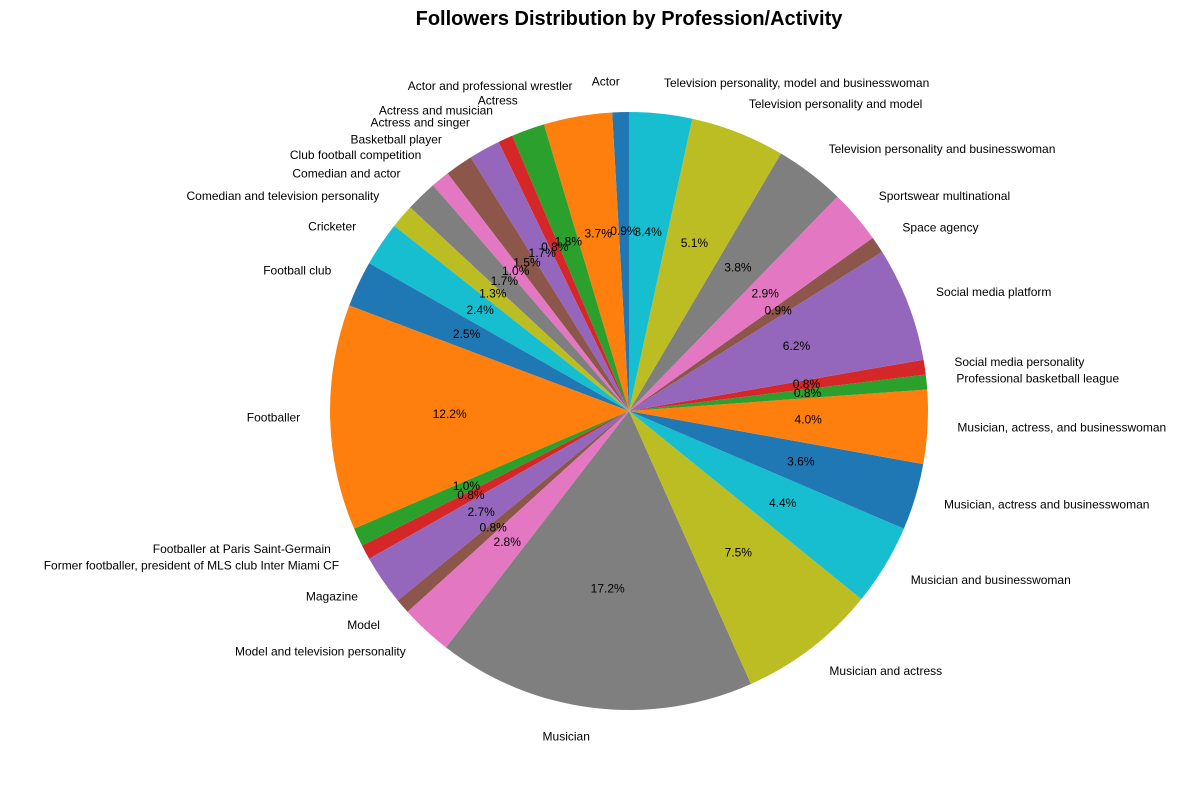 This screenshot has height=800, width=1200. Describe the element at coordinates (481, 310) in the screenshot. I see `slice-percent-label: 2.4%` at that location.